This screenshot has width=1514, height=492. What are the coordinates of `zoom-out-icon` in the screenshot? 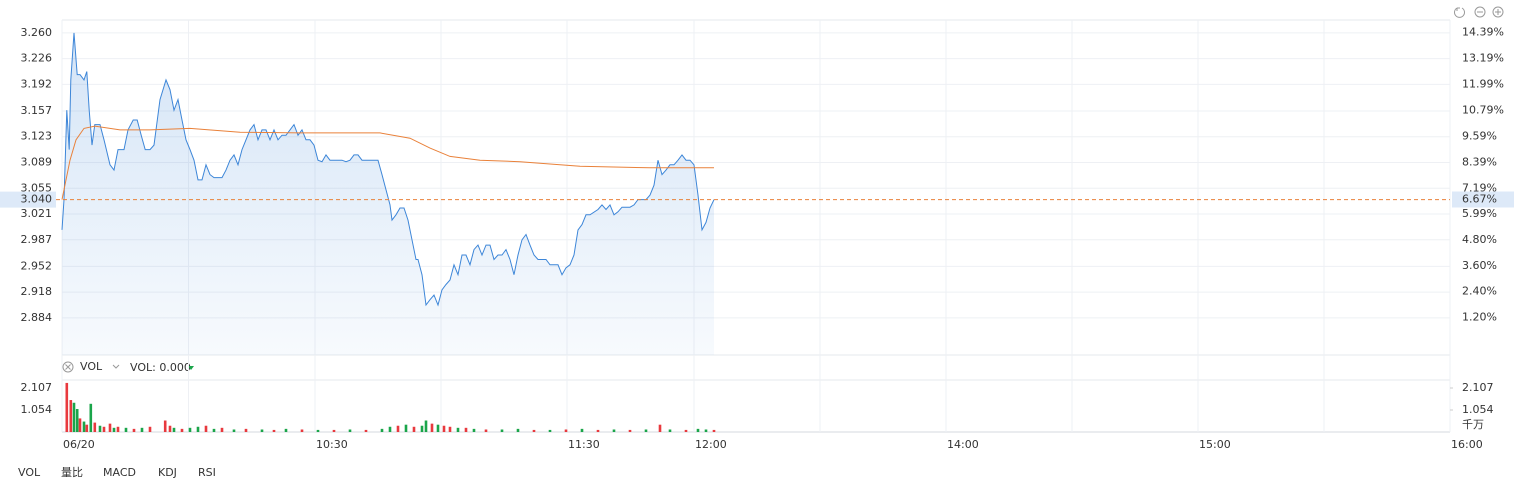 It's located at (1480, 12).